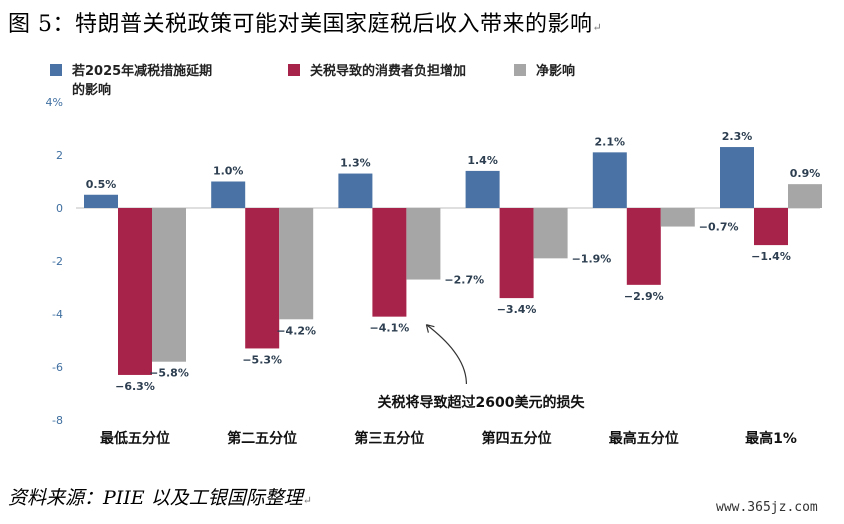 The height and width of the screenshot is (524, 844). What do you see at coordinates (448, 438) in the screenshot?
I see `x-axis-categories: 最低五分位 第二五分位 第三五分位 第四五分位 最高五分位 最高1%` at bounding box center [448, 438].